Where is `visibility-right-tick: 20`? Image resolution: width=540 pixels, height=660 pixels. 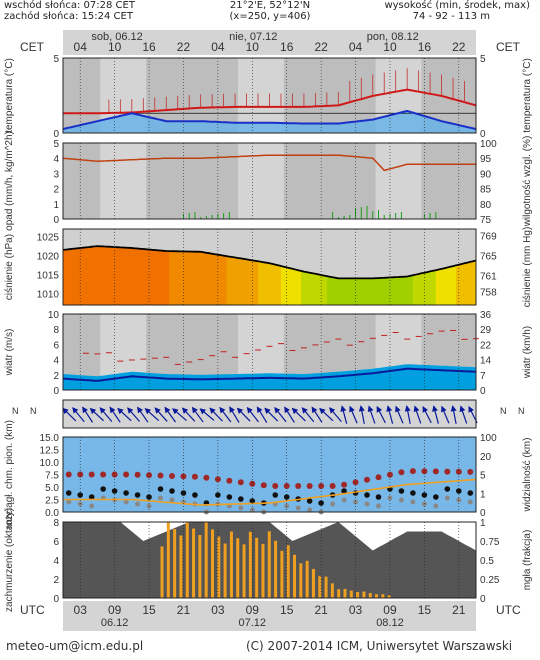
visibility-right-tick: 20 is located at coordinates (486, 457).